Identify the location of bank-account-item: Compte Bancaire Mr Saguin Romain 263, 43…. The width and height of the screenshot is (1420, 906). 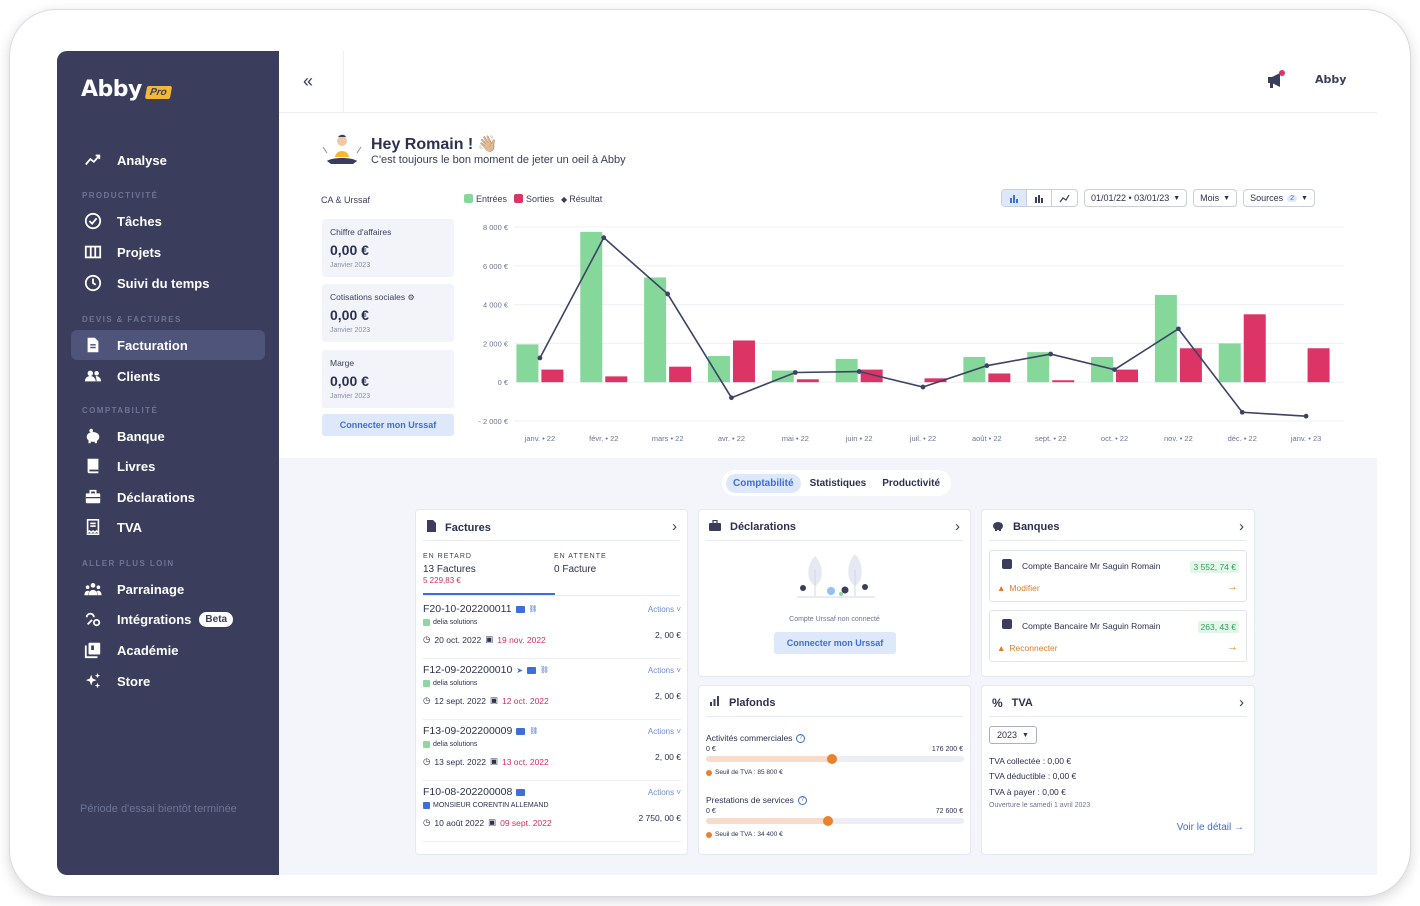
(1118, 636).